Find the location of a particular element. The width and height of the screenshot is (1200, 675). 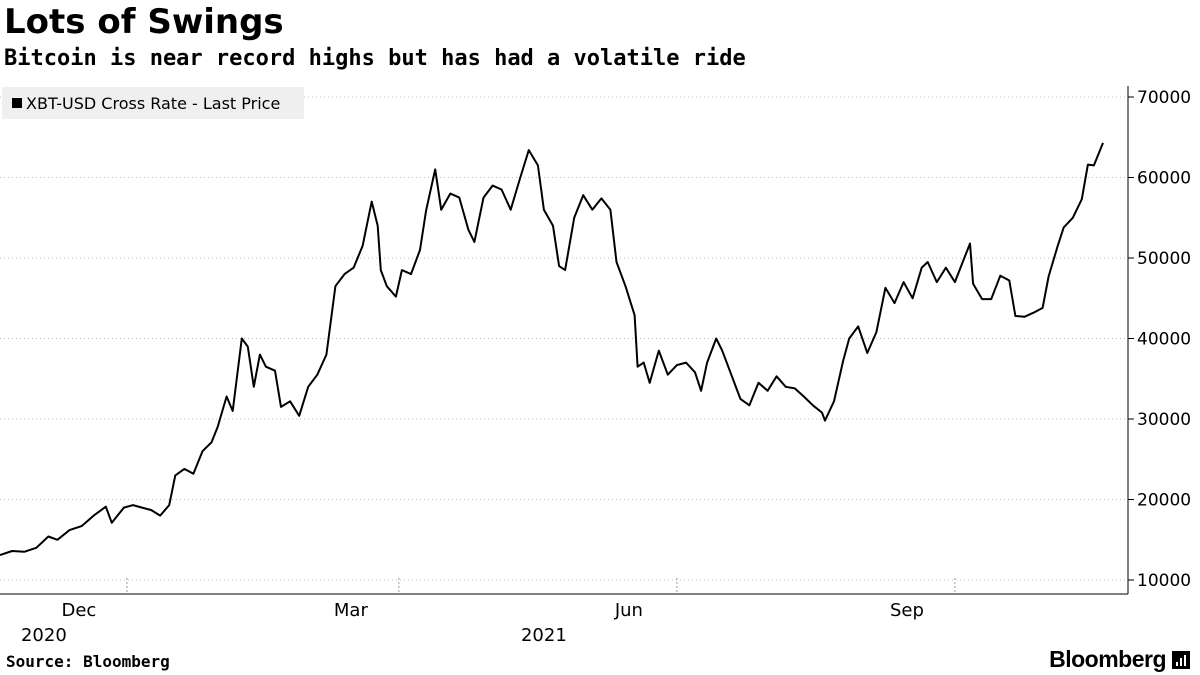

legend-label: XBT-USD Cross Rate - Last Price is located at coordinates (153, 103).